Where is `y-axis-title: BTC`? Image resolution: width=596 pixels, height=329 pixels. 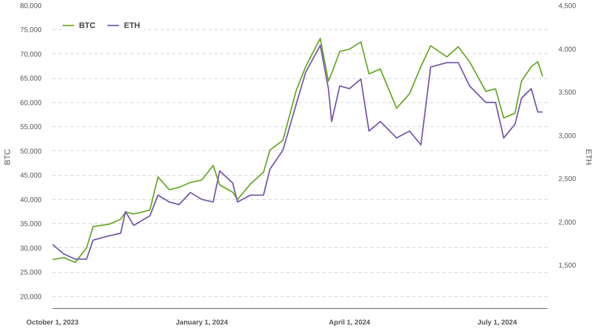
y-axis-title: BTC is located at coordinates (7, 156).